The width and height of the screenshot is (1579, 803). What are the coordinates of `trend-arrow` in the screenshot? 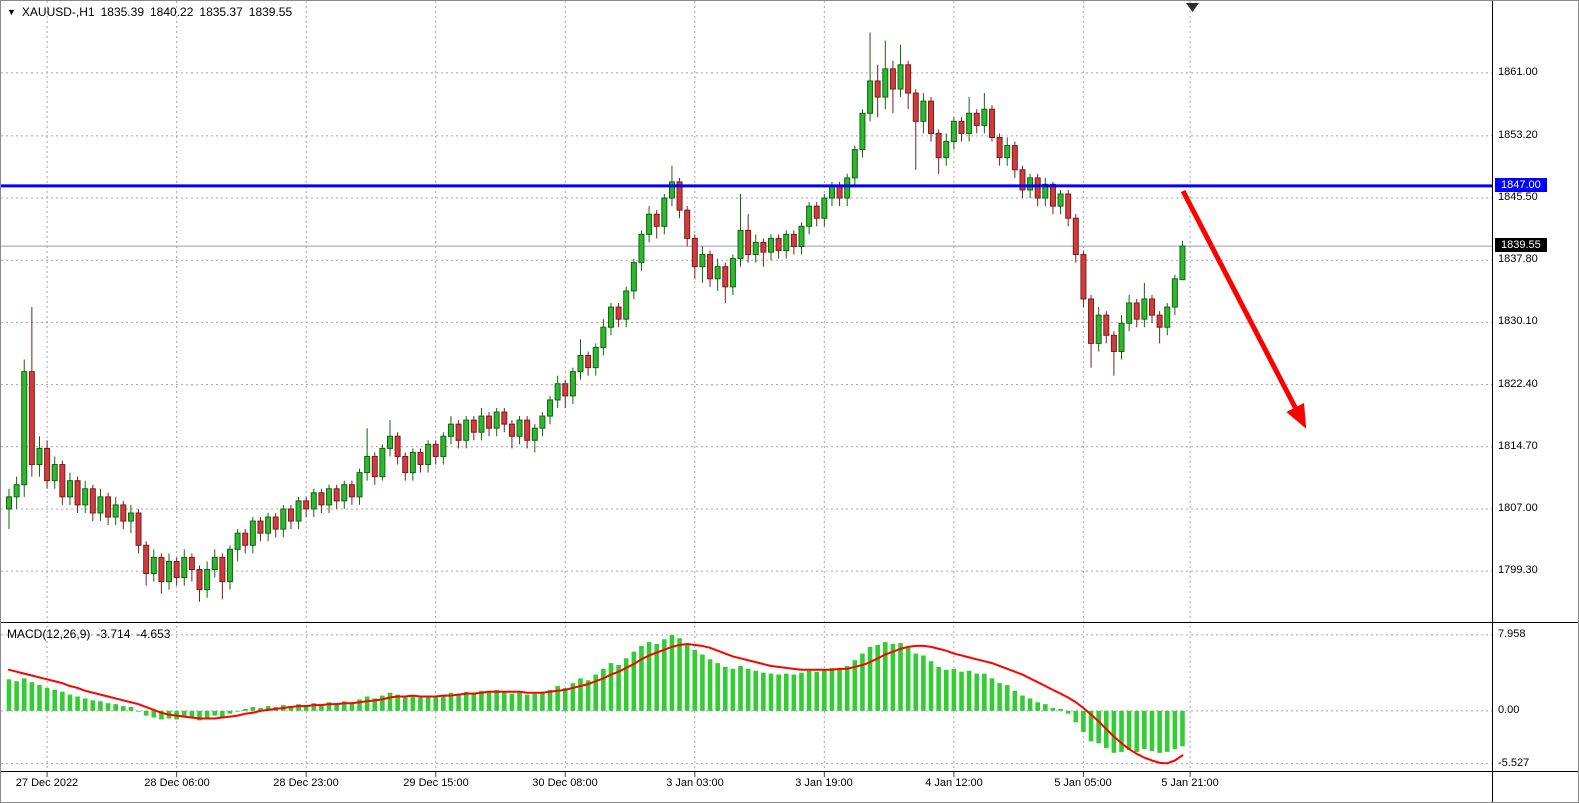 It's located at (1243, 309).